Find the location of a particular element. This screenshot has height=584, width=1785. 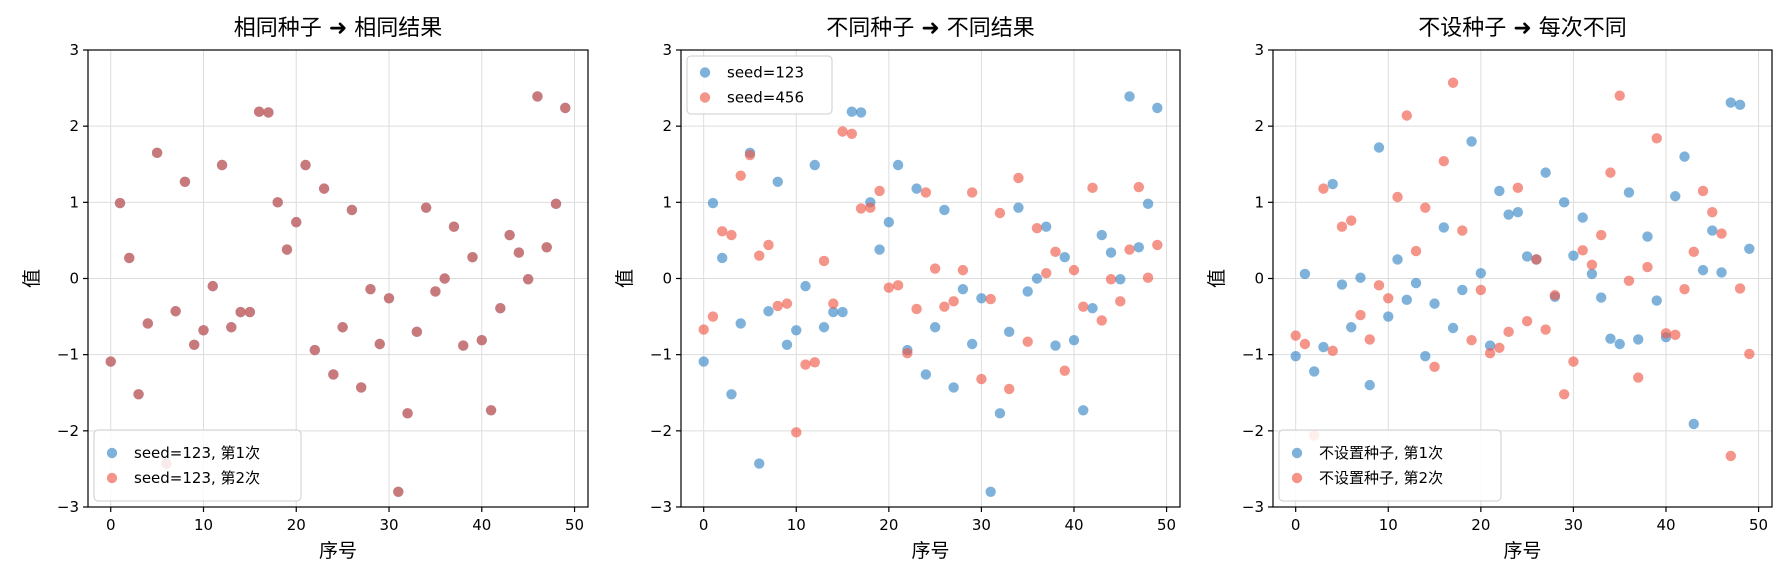

y-tick-label: 2 is located at coordinates (667, 126).